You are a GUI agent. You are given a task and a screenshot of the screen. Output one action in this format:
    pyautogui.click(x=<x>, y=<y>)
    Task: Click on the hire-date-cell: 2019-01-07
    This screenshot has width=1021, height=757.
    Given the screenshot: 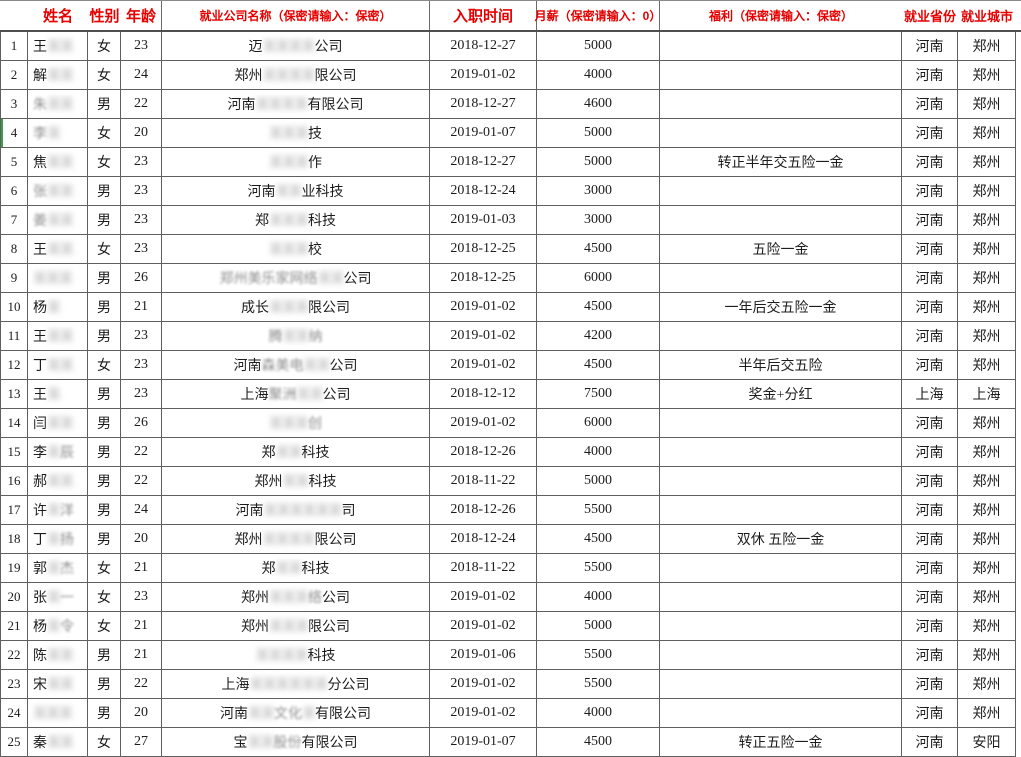 What is the action you would take?
    pyautogui.click(x=483, y=133)
    